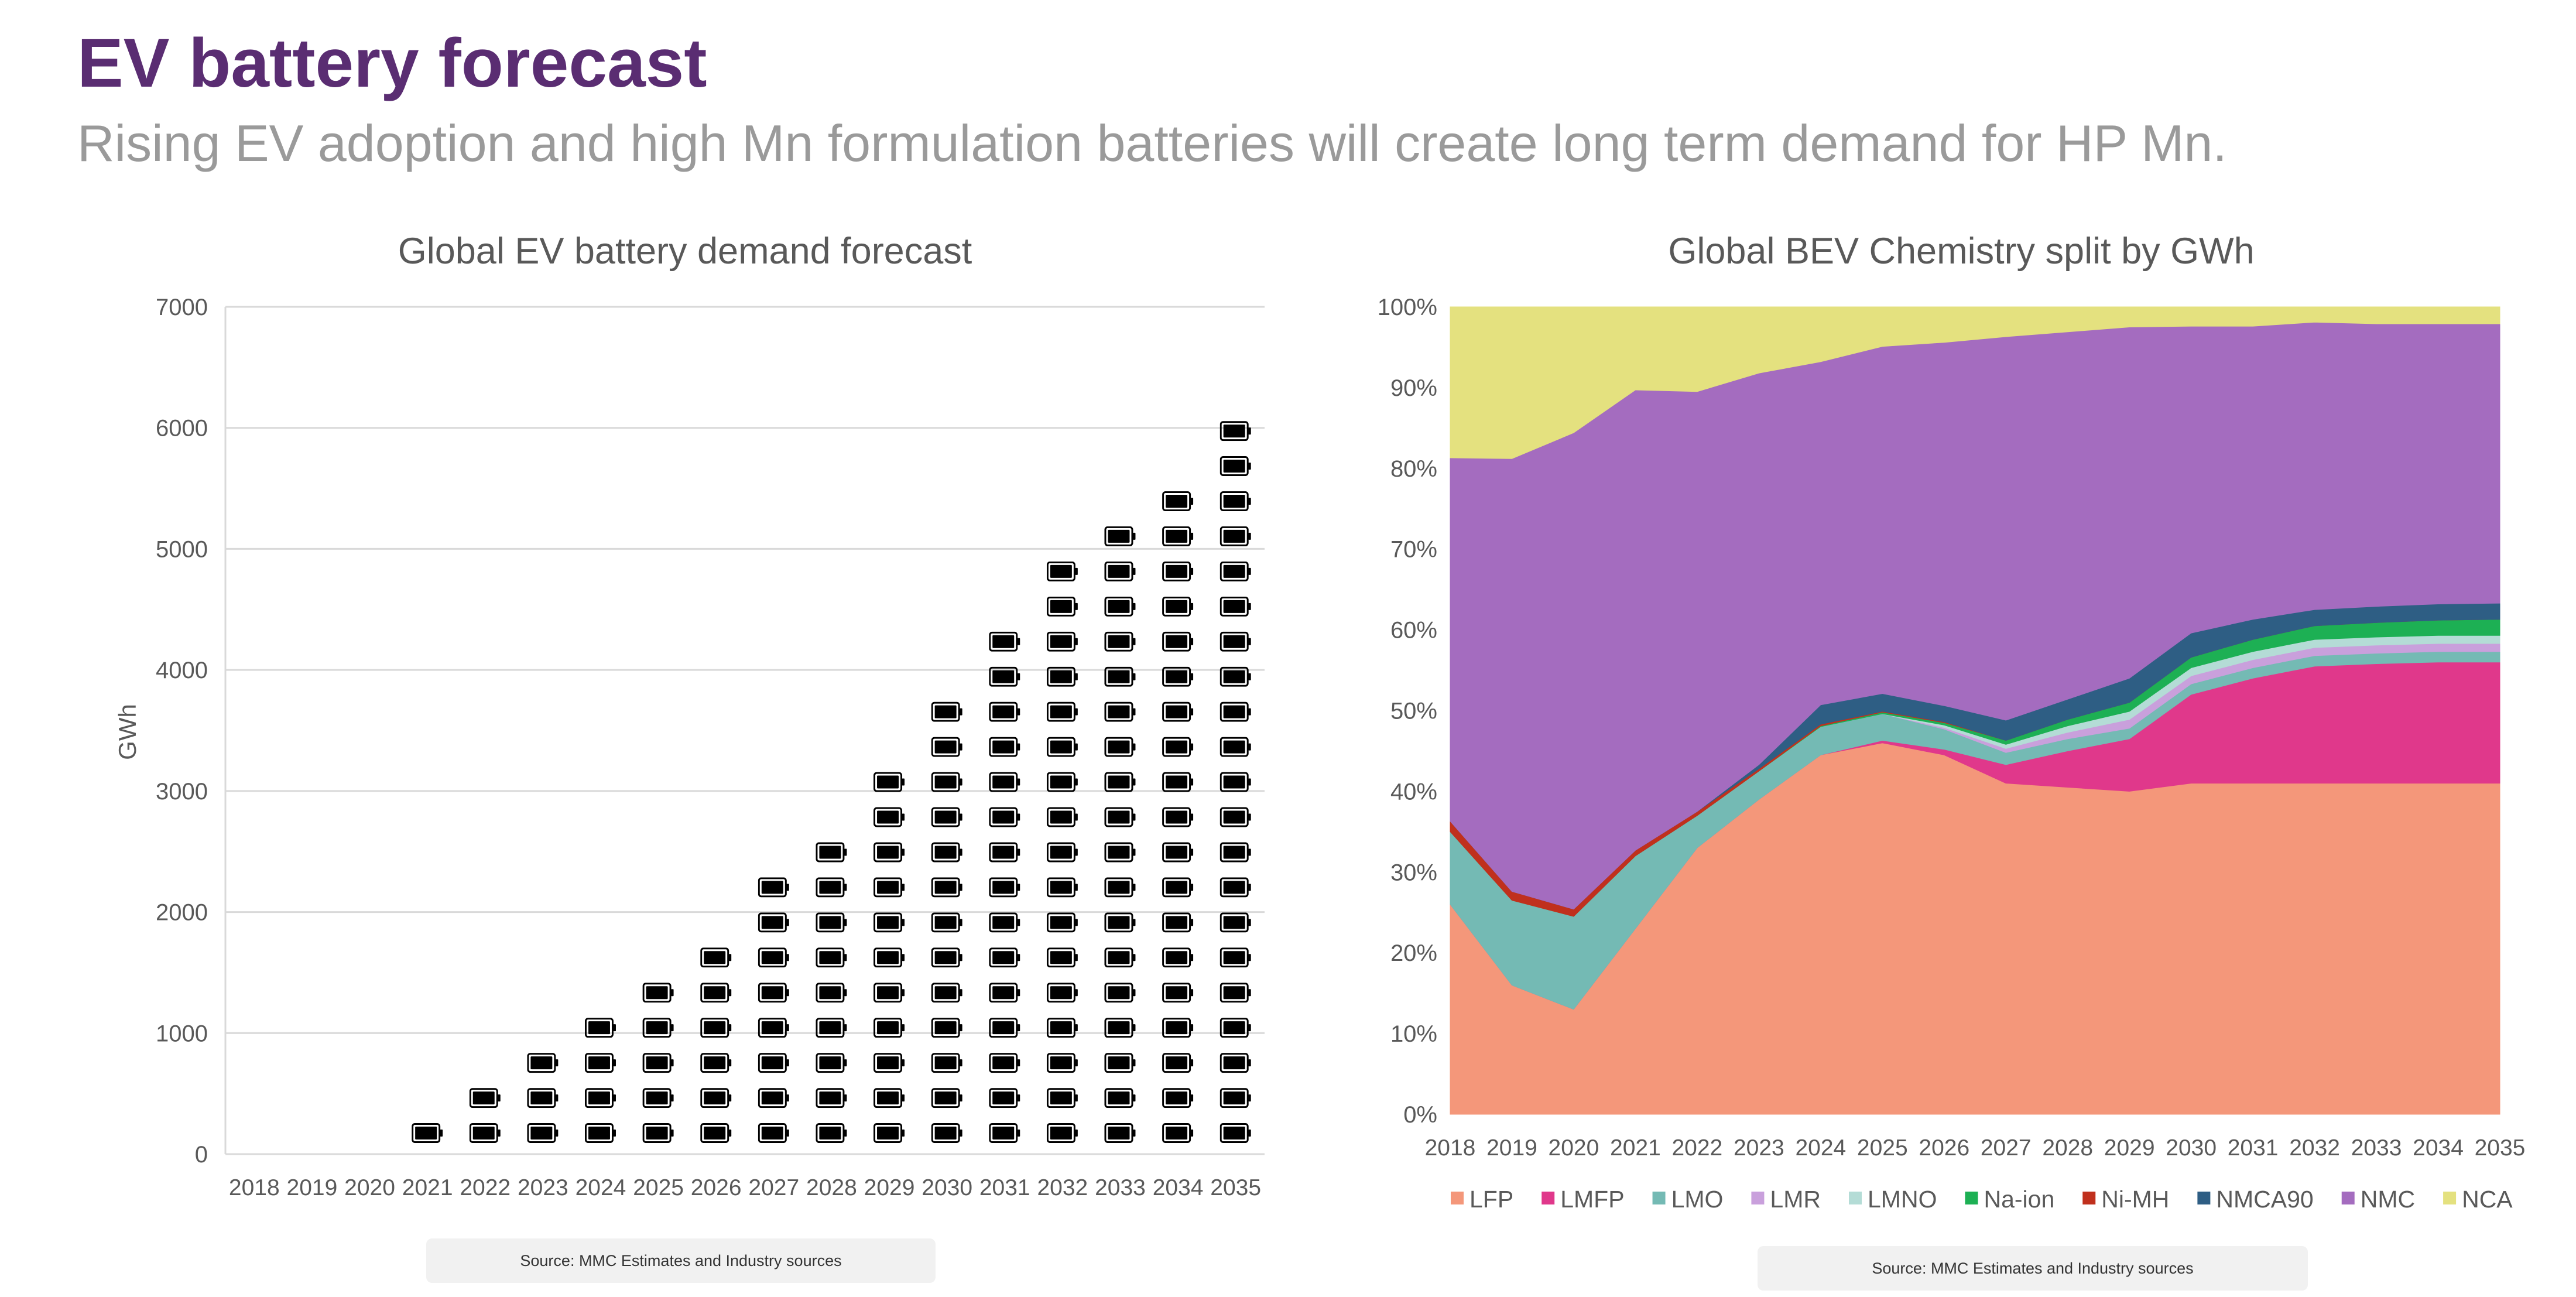 Image resolution: width=2576 pixels, height=1297 pixels. What do you see at coordinates (1450, 1148) in the screenshot?
I see `chemistry-chart-x-tick-label: 2018` at bounding box center [1450, 1148].